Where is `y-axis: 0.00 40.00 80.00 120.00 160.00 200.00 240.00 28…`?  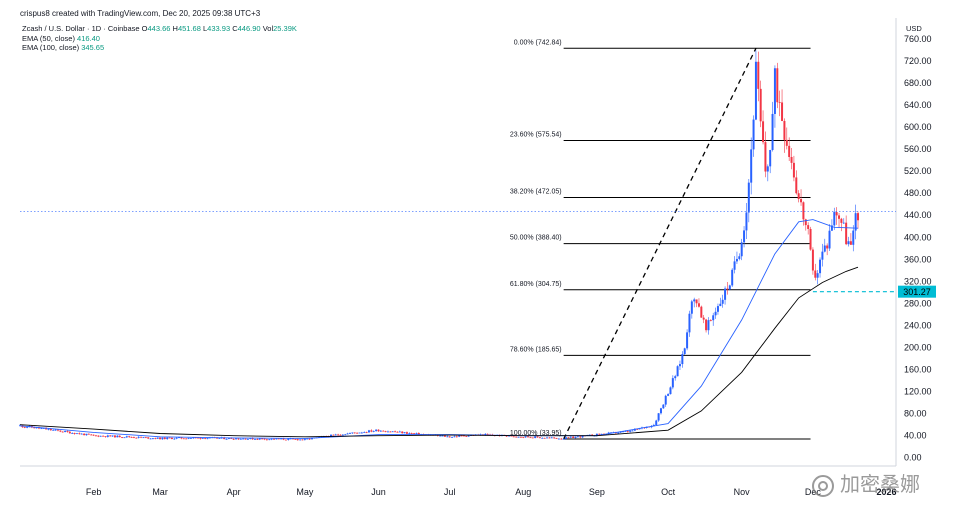 y-axis: 0.00 40.00 80.00 120.00 160.00 200.00 240.00 28… is located at coordinates (913, 242).